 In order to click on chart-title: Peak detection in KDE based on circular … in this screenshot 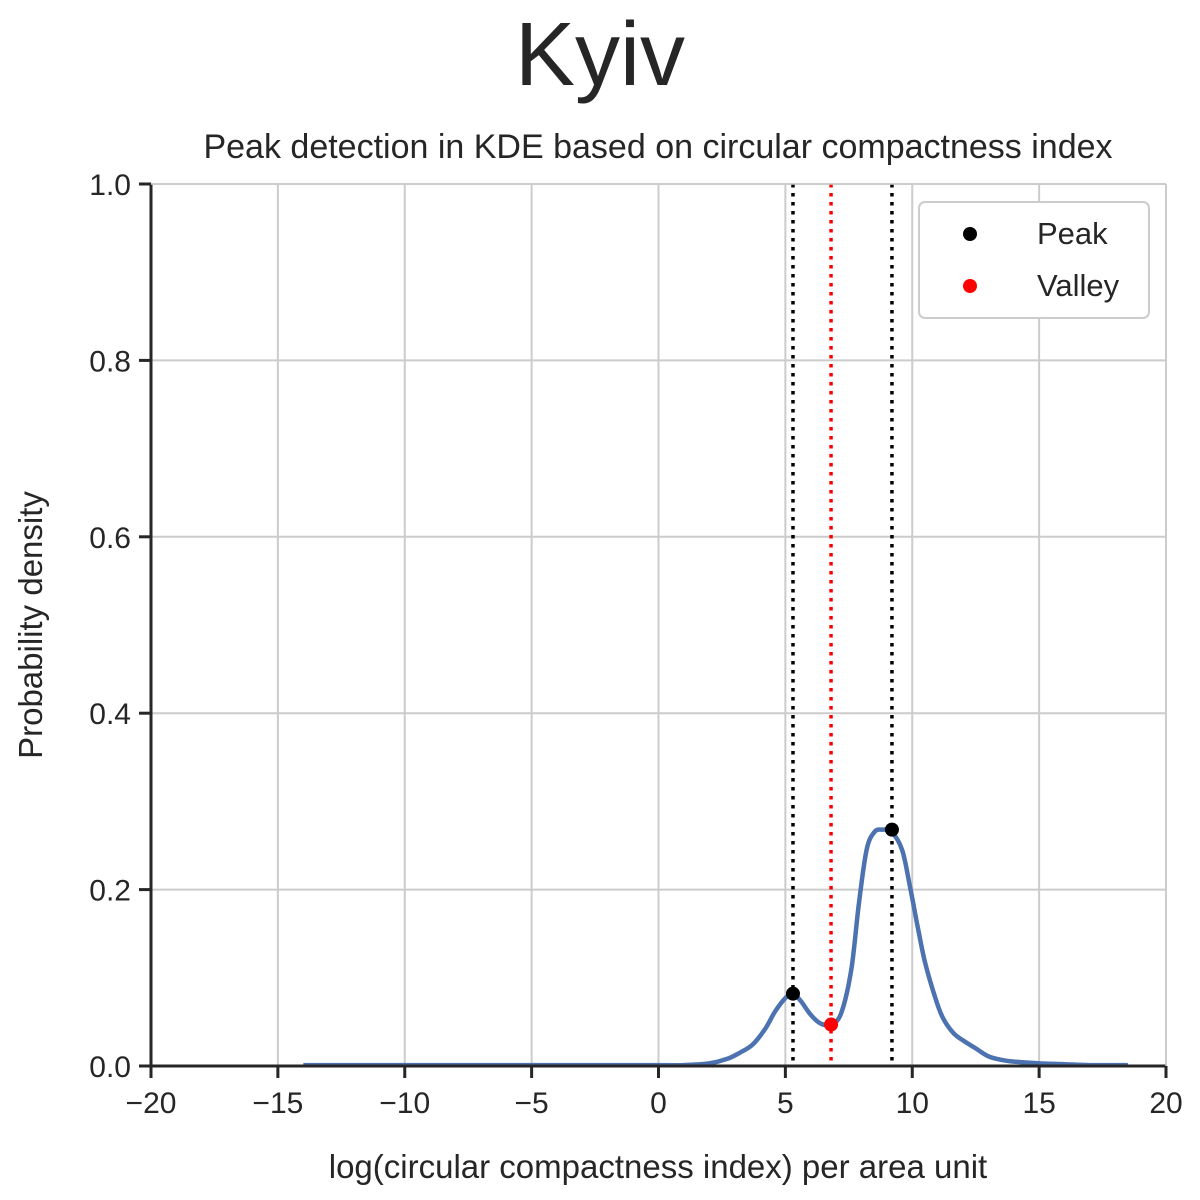, I will do `click(657, 147)`.